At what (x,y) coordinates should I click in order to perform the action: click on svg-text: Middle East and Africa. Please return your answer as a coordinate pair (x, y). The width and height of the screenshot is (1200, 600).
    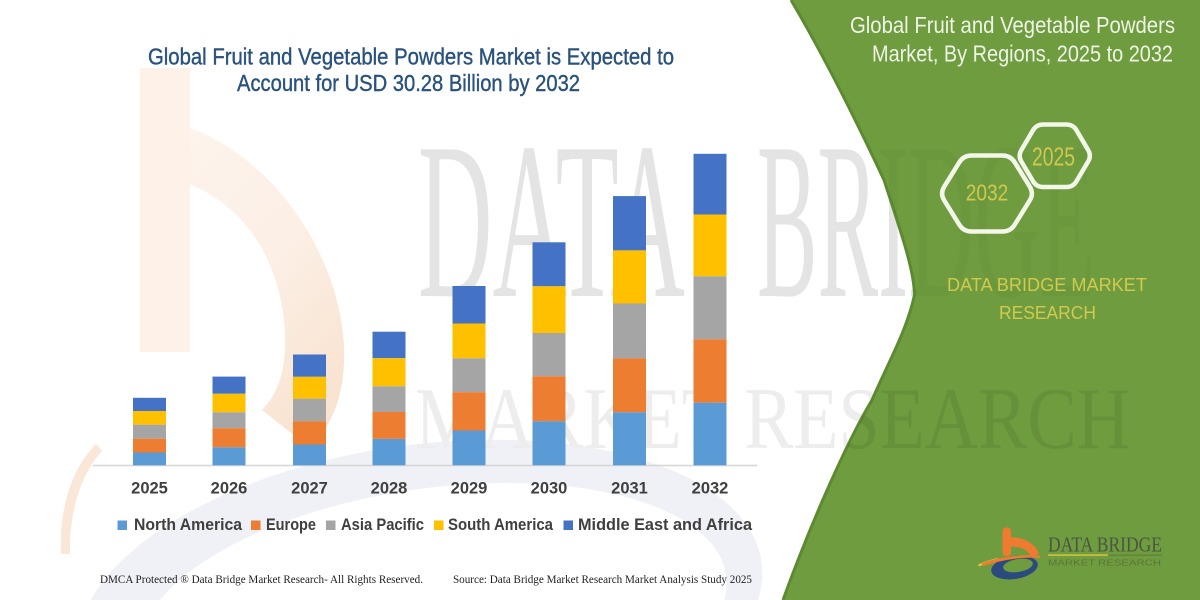
    Looking at the image, I should click on (665, 525).